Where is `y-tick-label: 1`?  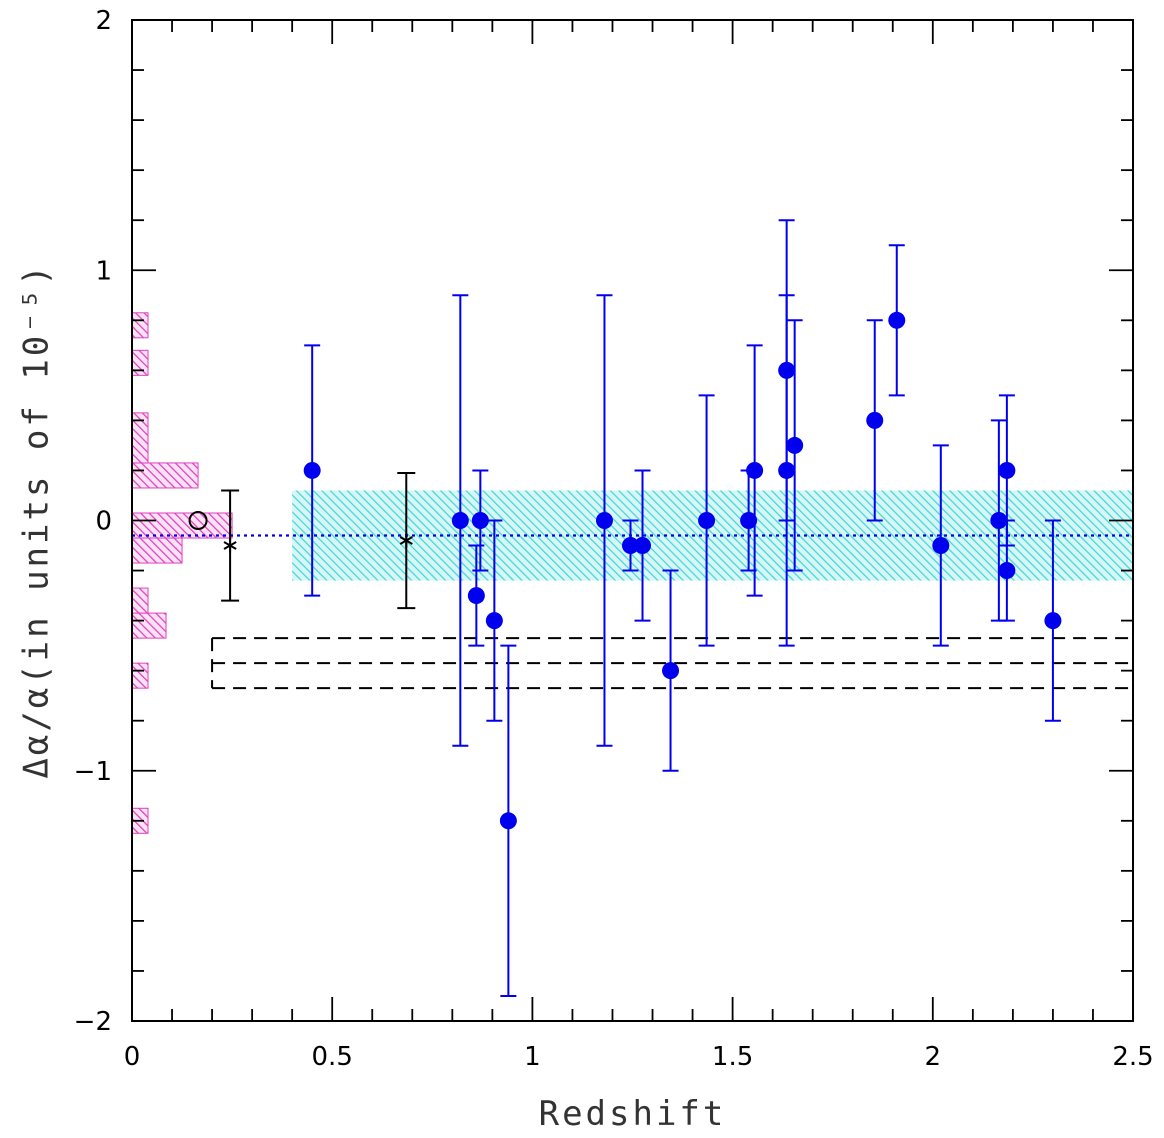 y-tick-label: 1 is located at coordinates (103, 271).